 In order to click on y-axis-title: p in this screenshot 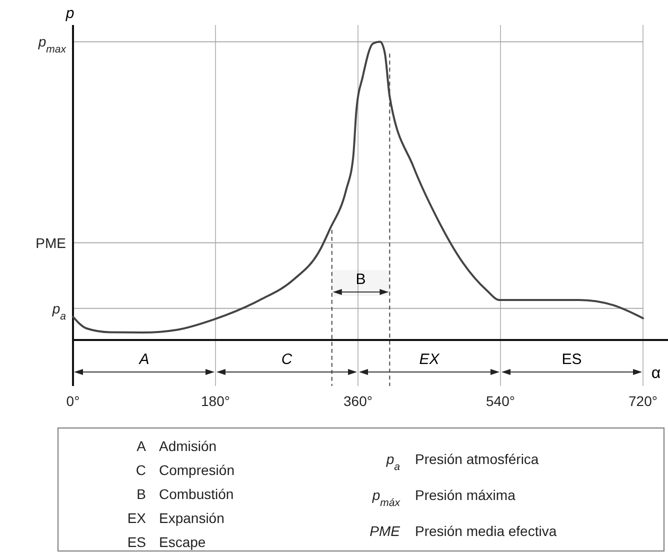, I will do `click(69, 13)`.